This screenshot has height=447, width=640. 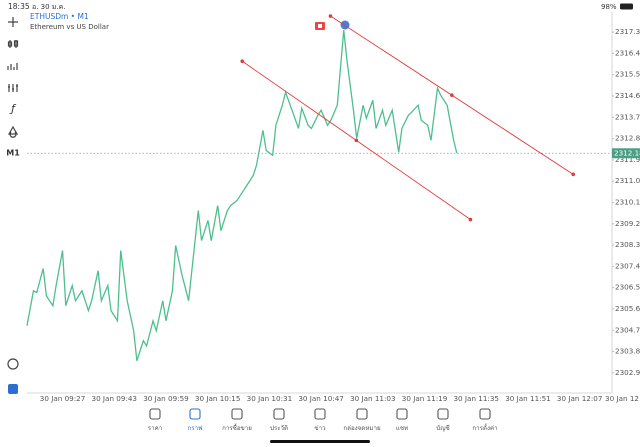 What do you see at coordinates (319, 428) in the screenshot?
I see `nav-label: ข่าว` at bounding box center [319, 428].